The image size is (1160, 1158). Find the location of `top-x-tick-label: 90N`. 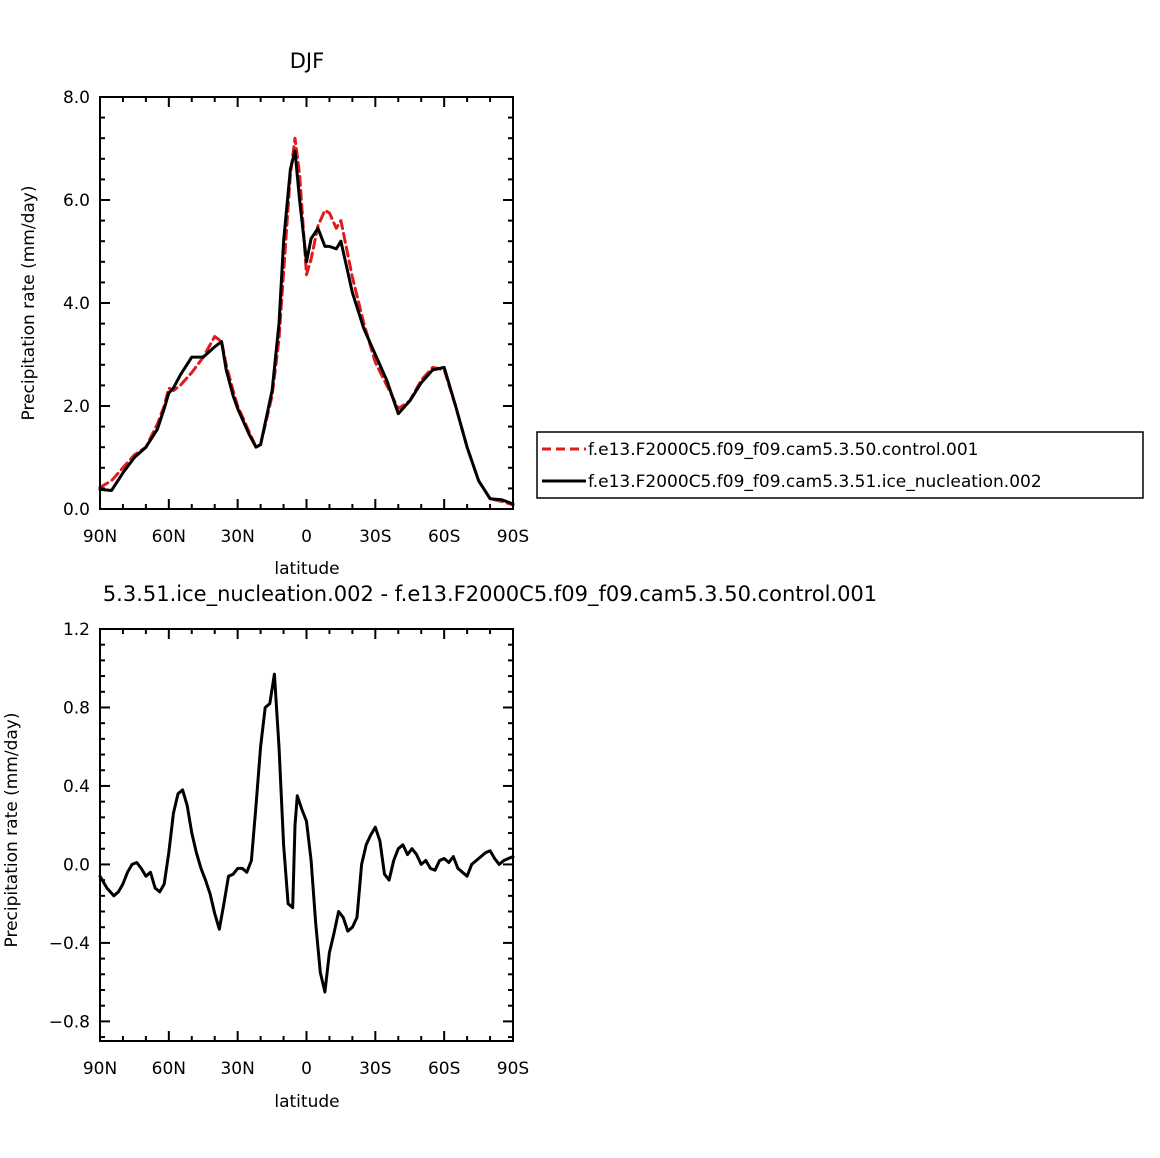

top-x-tick-label: 90N is located at coordinates (100, 537).